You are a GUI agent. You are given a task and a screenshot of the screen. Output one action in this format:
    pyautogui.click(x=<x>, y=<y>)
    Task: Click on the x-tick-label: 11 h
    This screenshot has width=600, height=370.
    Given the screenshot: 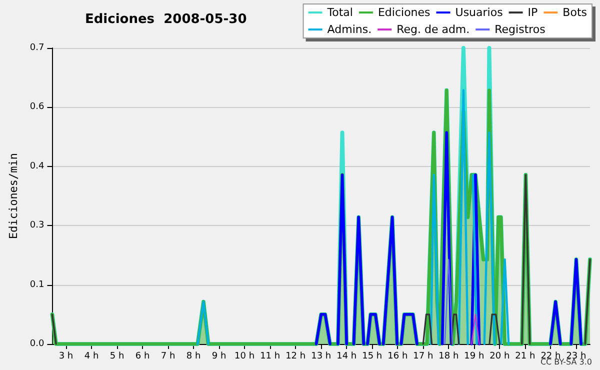 What is the action you would take?
    pyautogui.click(x=270, y=357)
    